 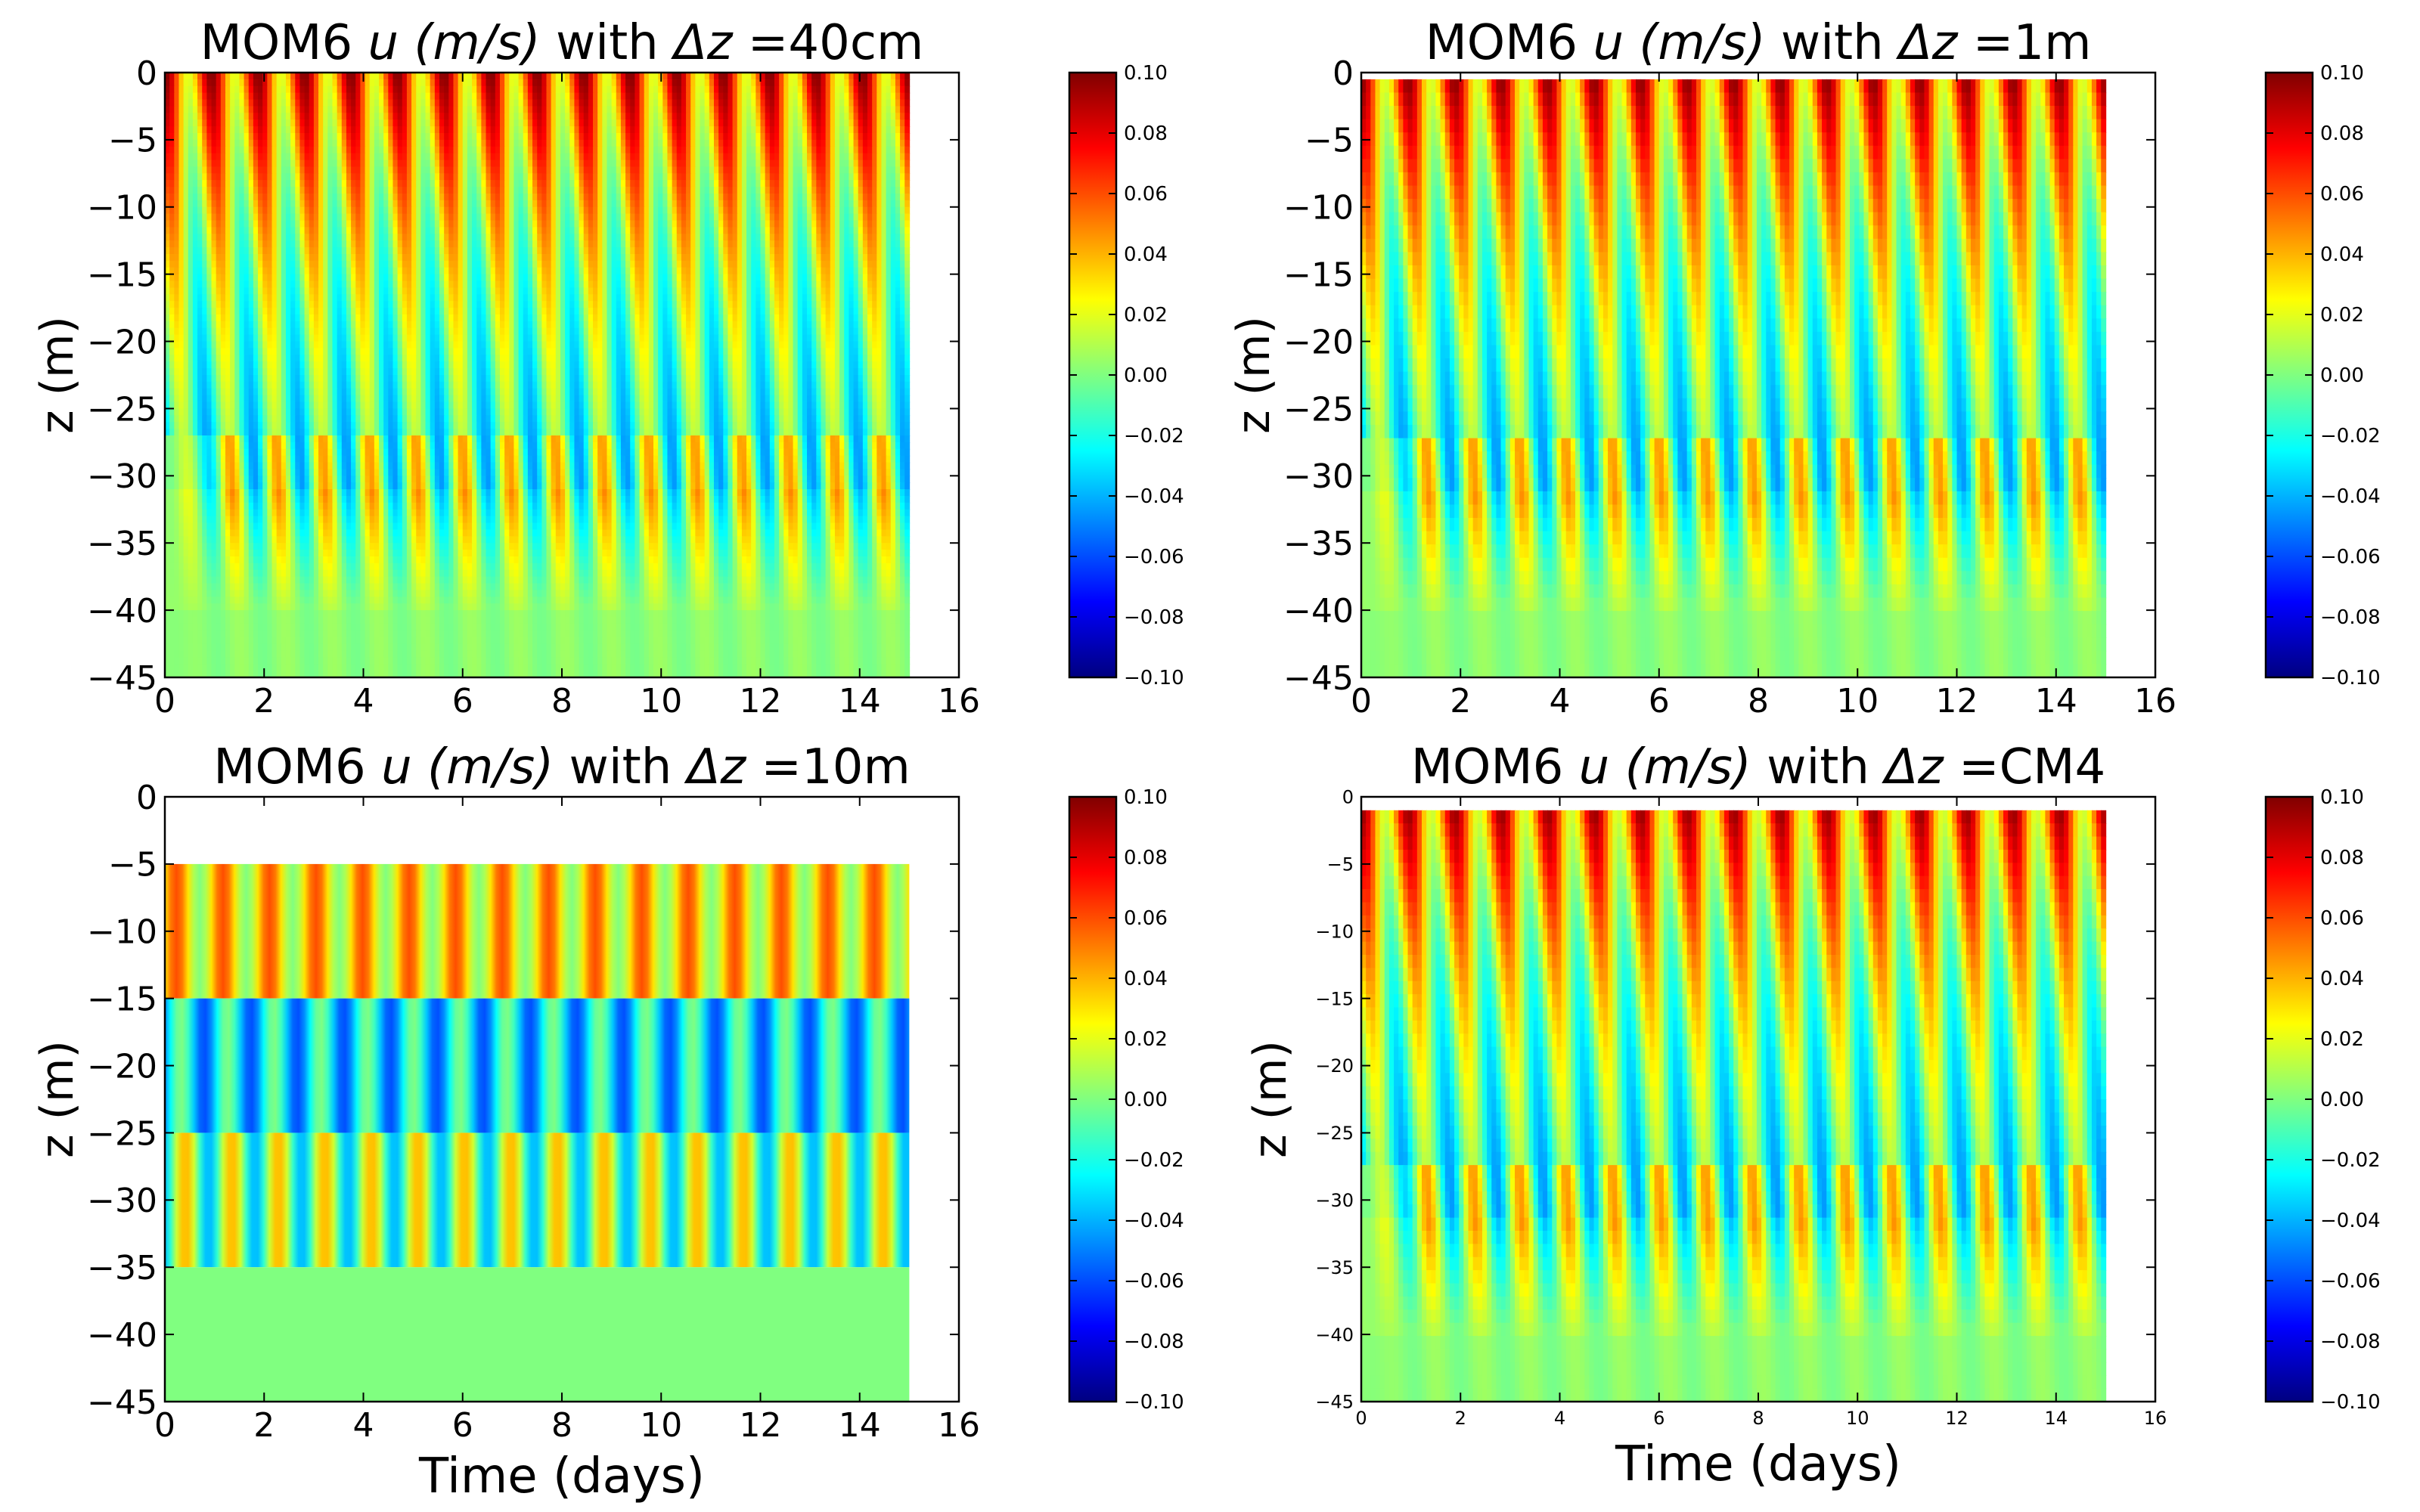 I want to click on colorbar-tick-label: −0.04, so click(x=1154, y=1221).